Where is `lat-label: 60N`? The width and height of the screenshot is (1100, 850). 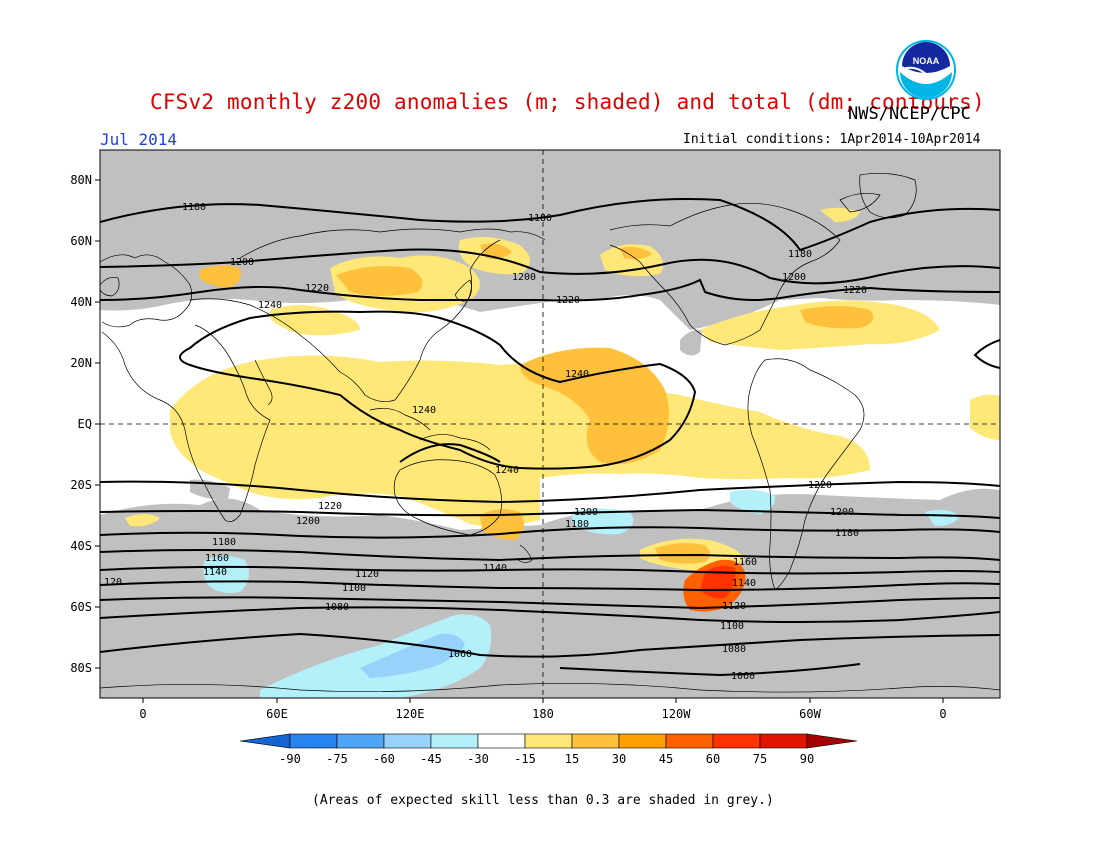 lat-label: 60N is located at coordinates (81, 241).